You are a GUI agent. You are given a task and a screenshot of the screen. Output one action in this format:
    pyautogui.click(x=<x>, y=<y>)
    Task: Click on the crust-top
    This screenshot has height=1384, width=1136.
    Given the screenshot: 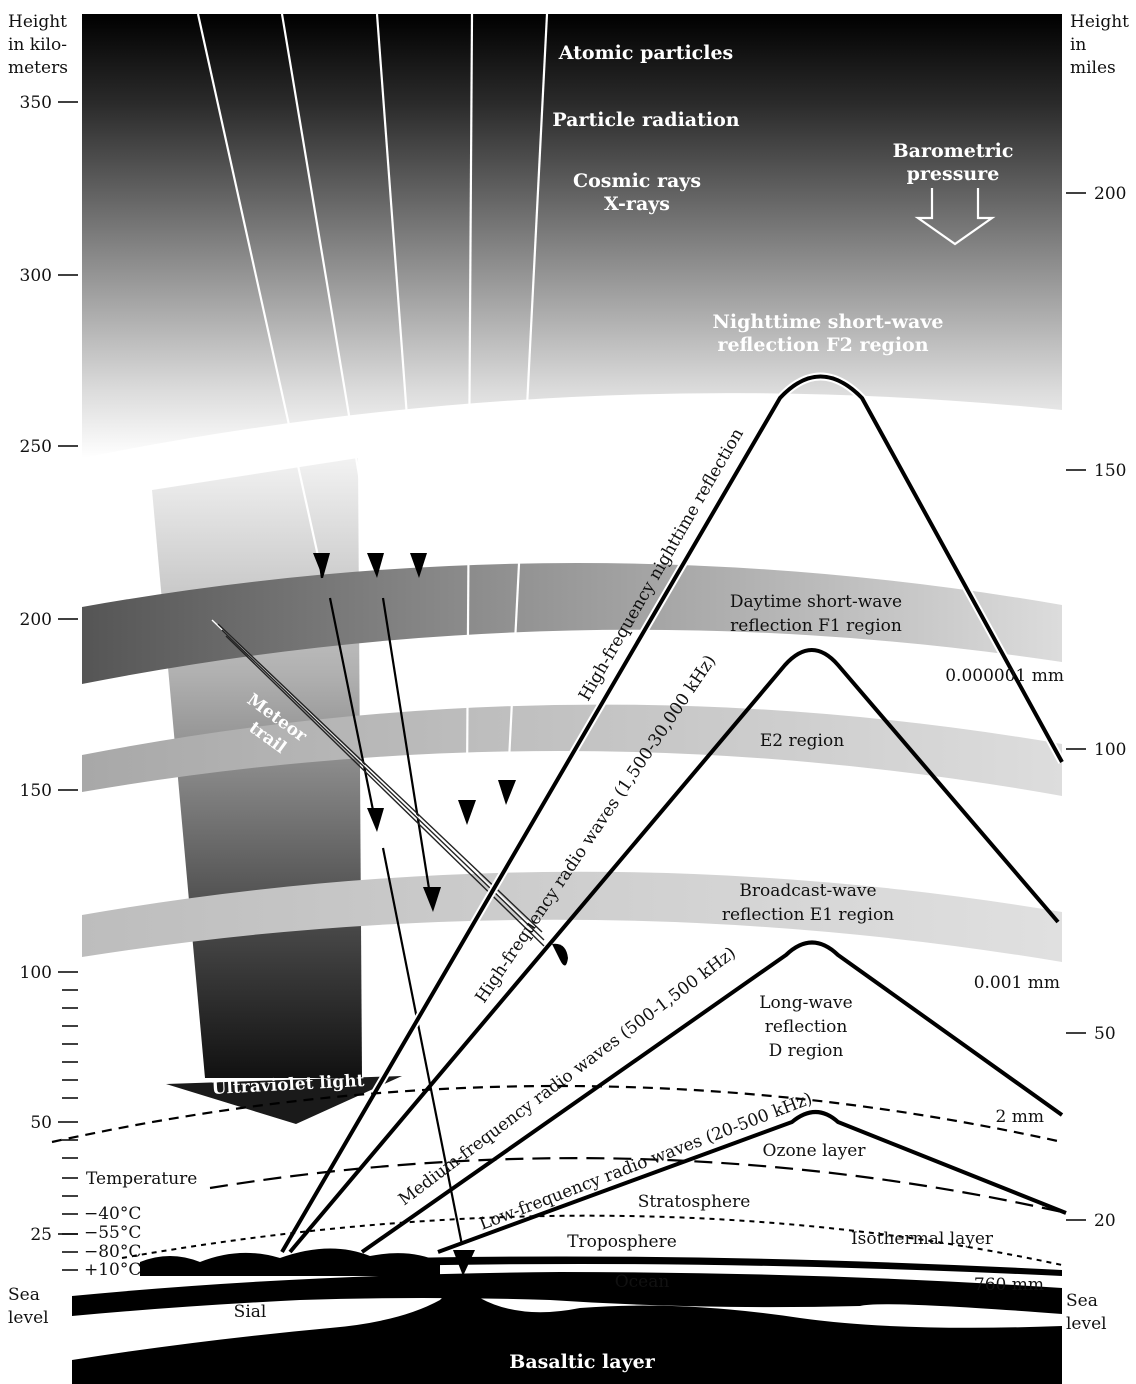 What is the action you would take?
    pyautogui.click(x=567, y=1294)
    